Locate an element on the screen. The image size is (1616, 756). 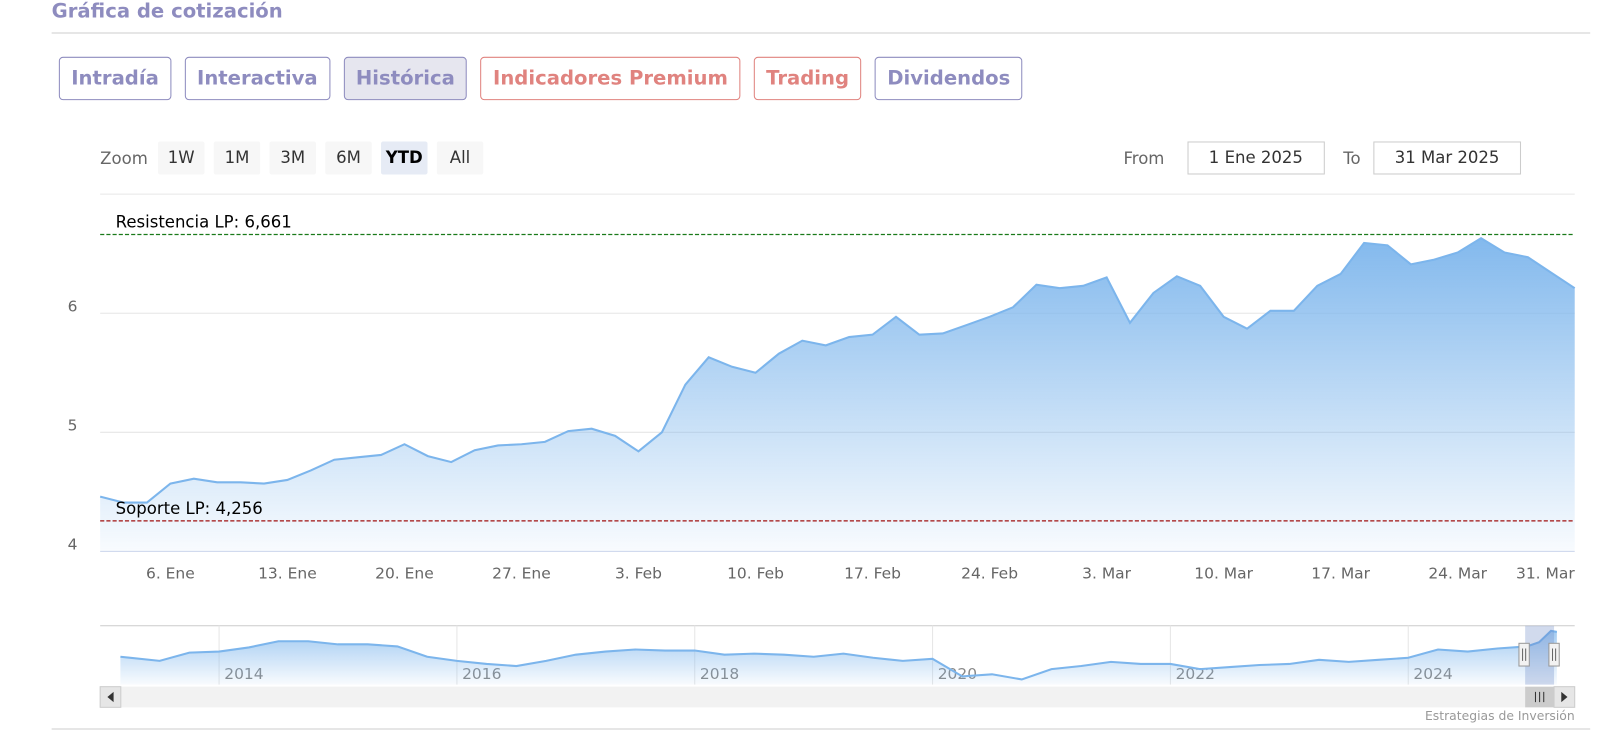
tab-button: Dividendos is located at coordinates (948, 78).